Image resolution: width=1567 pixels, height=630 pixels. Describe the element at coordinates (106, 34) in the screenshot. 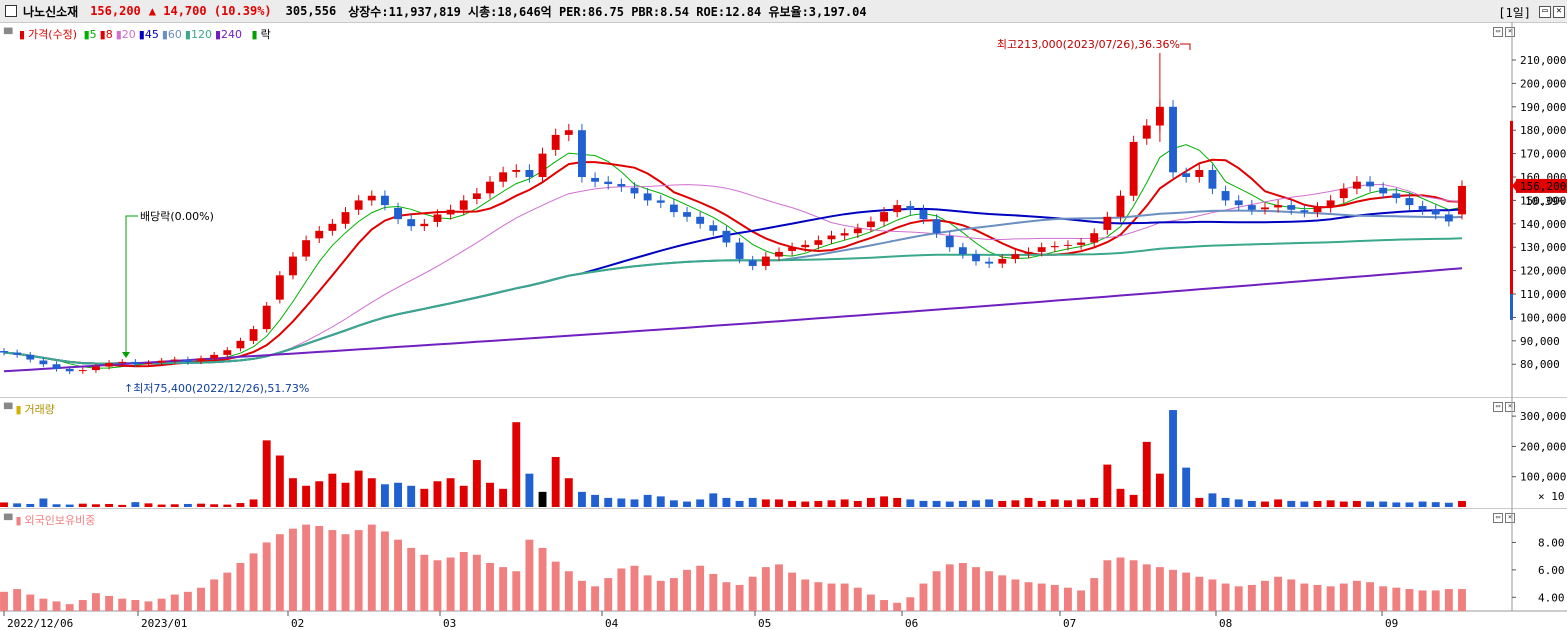

I see `legend-ma-8: ▮8` at that location.